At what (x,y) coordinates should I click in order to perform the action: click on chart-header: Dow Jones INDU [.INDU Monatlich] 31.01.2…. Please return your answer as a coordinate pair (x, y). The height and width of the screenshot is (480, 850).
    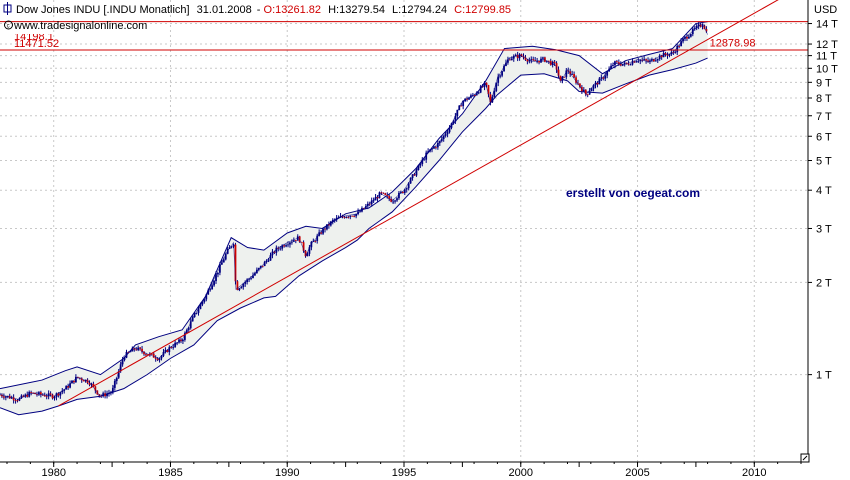
    Looking at the image, I should click on (257, 22).